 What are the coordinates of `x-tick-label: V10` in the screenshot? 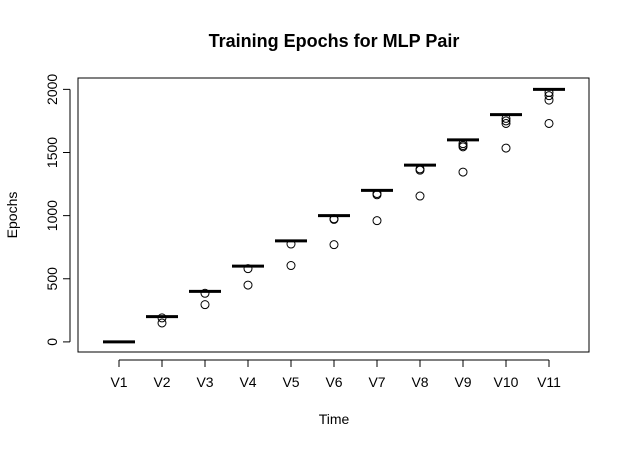 It's located at (506, 382).